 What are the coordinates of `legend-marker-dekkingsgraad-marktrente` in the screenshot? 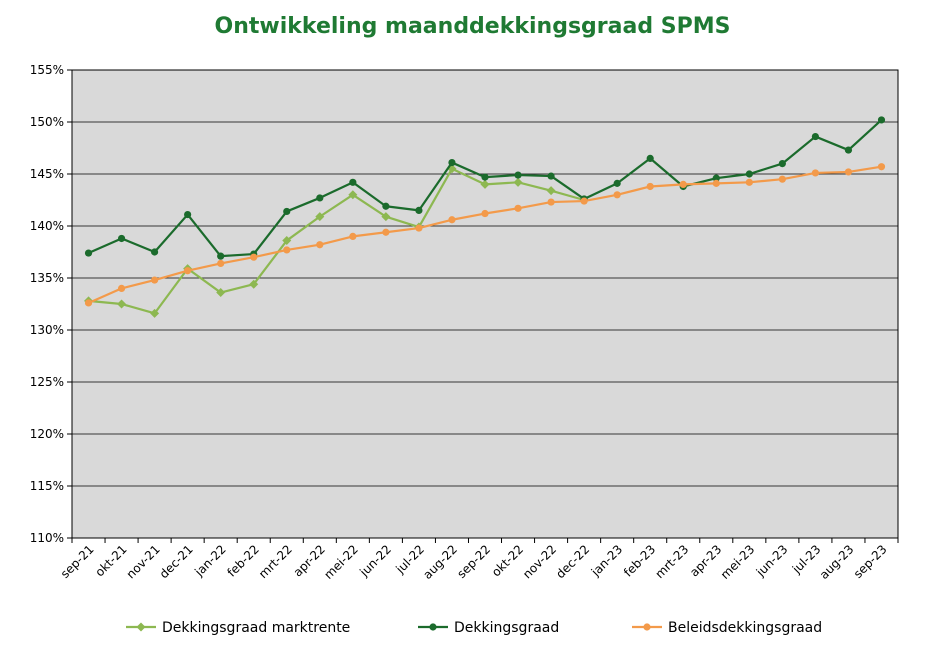 It's located at (141, 627).